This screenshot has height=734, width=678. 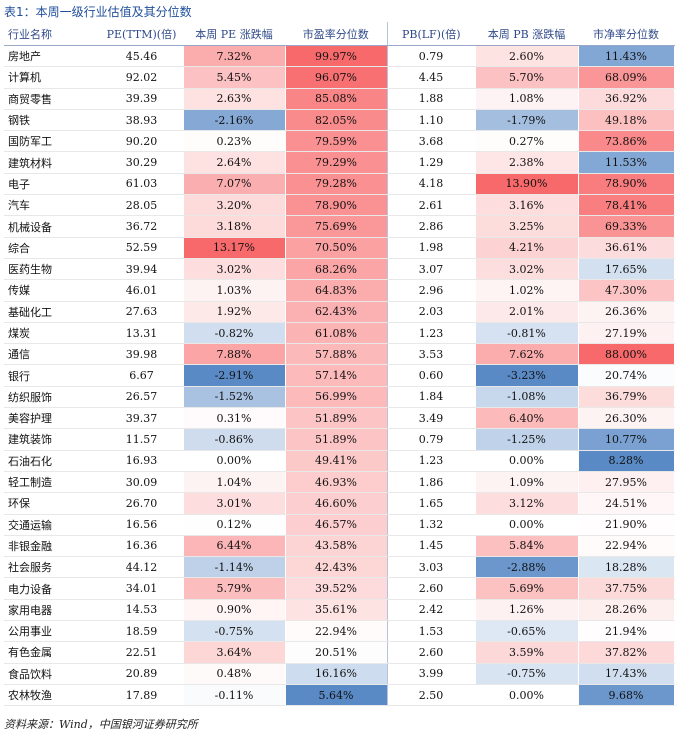 What do you see at coordinates (526, 34) in the screenshot?
I see `column-header: 本周 PB 涨跌幅` at bounding box center [526, 34].